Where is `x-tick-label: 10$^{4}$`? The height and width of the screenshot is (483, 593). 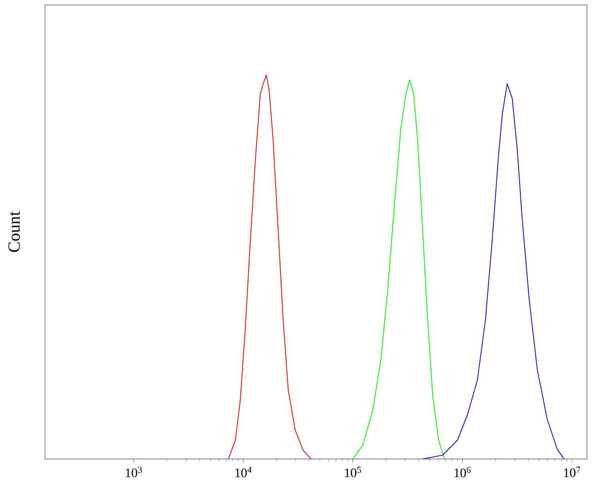 x-tick-label: 10$^{4}$ is located at coordinates (243, 472).